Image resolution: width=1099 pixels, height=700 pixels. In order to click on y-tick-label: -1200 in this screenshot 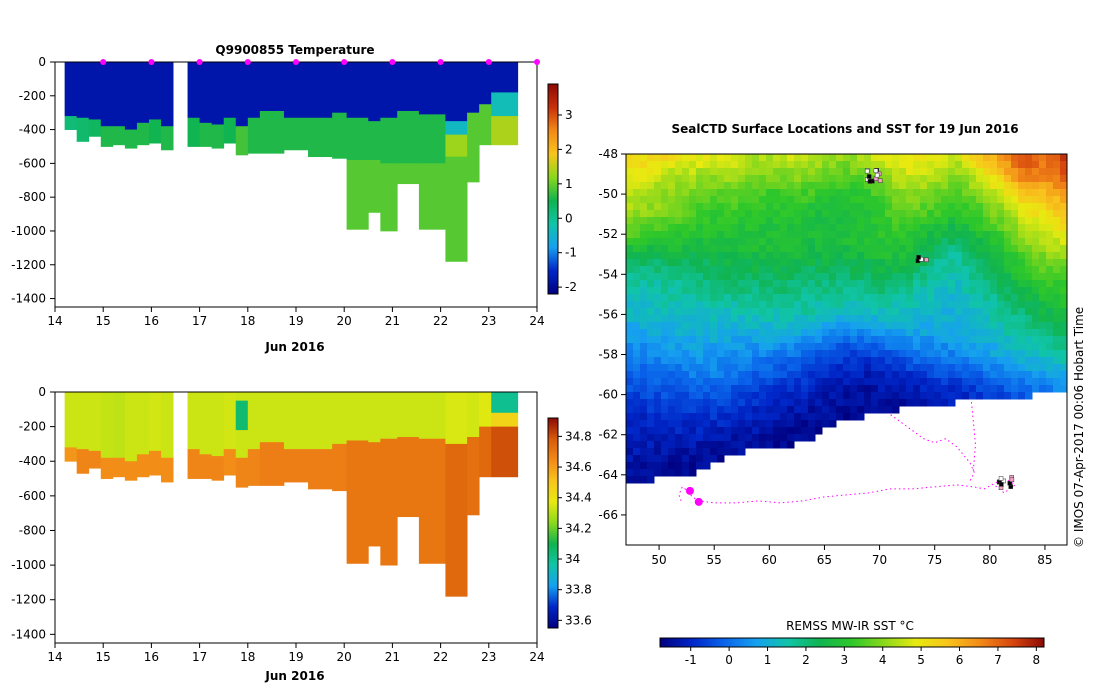, I will do `click(28, 600)`.